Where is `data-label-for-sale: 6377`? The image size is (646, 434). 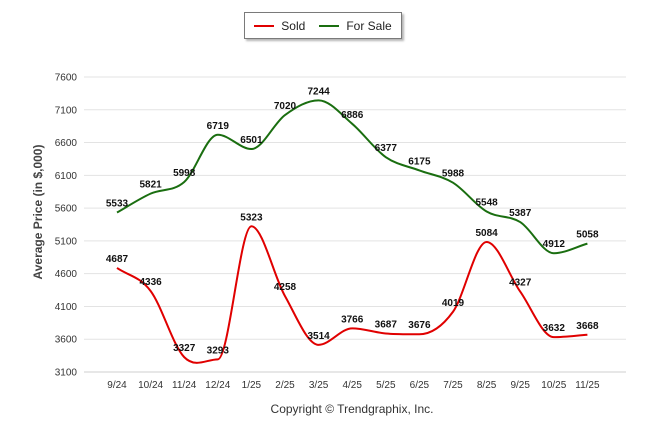
data-label-for-sale: 6377 is located at coordinates (386, 148).